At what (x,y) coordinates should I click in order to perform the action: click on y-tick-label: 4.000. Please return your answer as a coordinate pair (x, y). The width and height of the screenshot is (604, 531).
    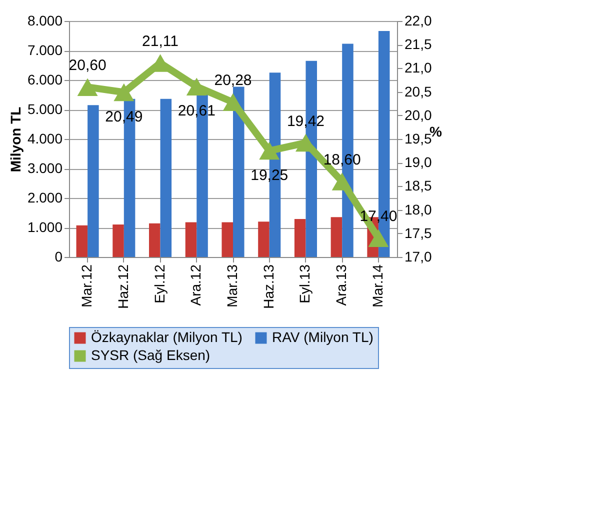
    Looking at the image, I should click on (45, 138).